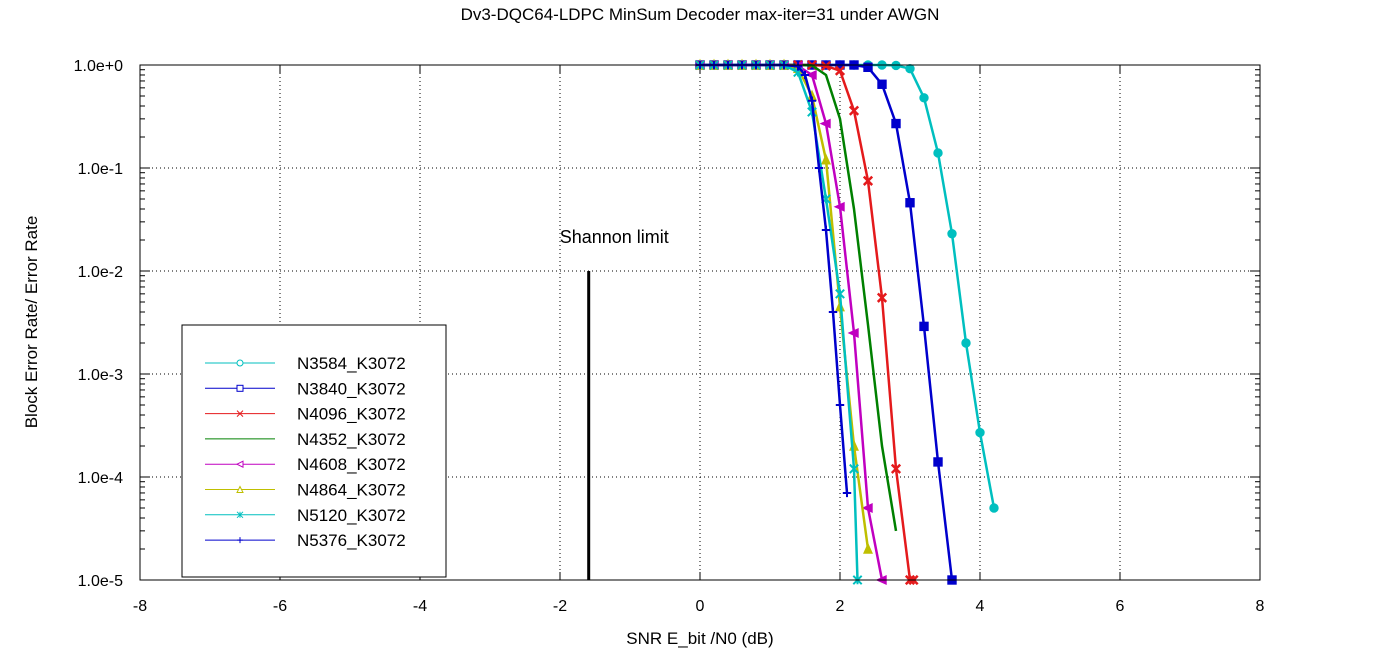  I want to click on legend-entry: N4864_K3072, so click(305, 490).